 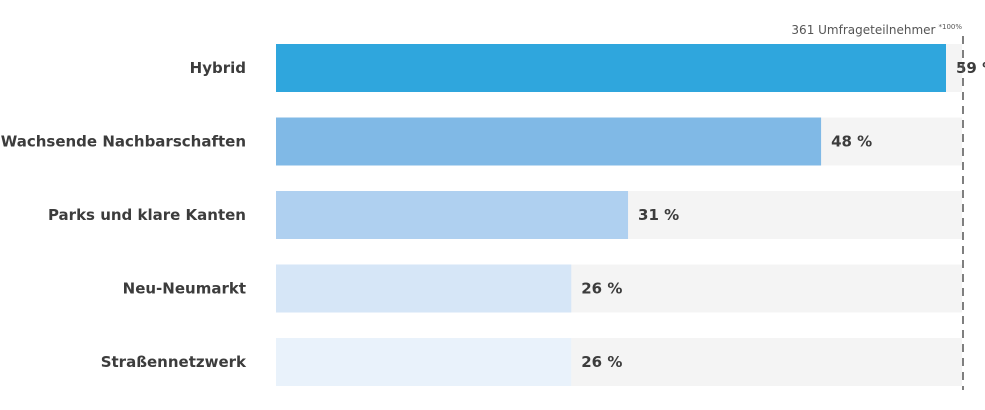 I want to click on category-label-hybrid: Hybrid, so click(x=218, y=68).